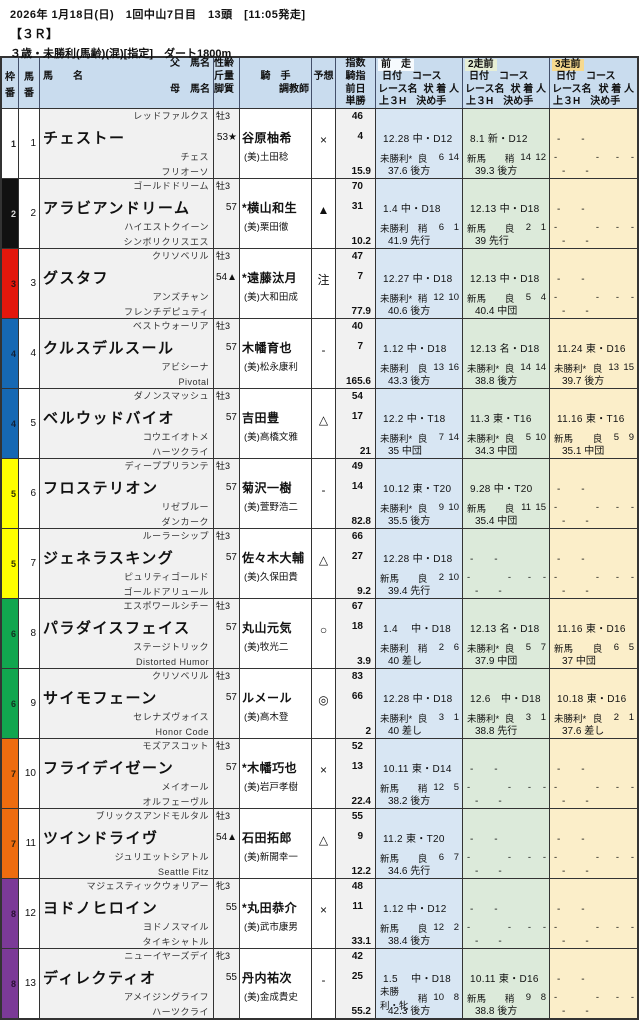 This screenshot has width=639, height=1024. Describe the element at coordinates (261, 417) in the screenshot. I see `jockey-name: 吉田豊` at that location.